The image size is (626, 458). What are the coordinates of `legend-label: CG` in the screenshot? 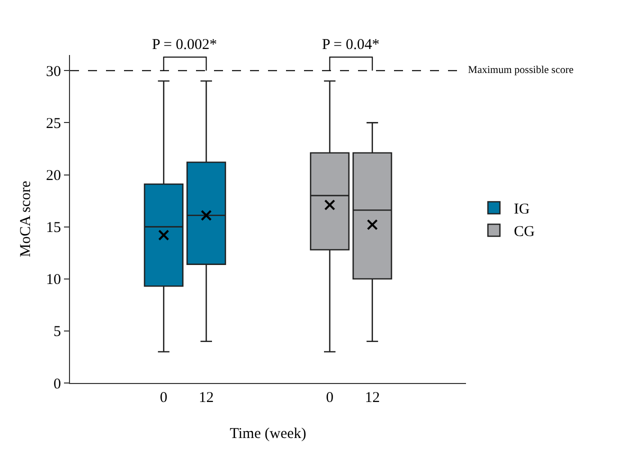 It's located at (524, 232).